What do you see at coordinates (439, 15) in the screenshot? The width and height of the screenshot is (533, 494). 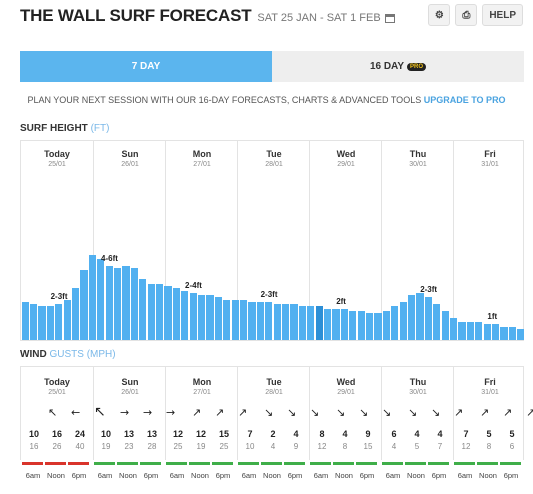 I see `settings-button: ⚙` at bounding box center [439, 15].